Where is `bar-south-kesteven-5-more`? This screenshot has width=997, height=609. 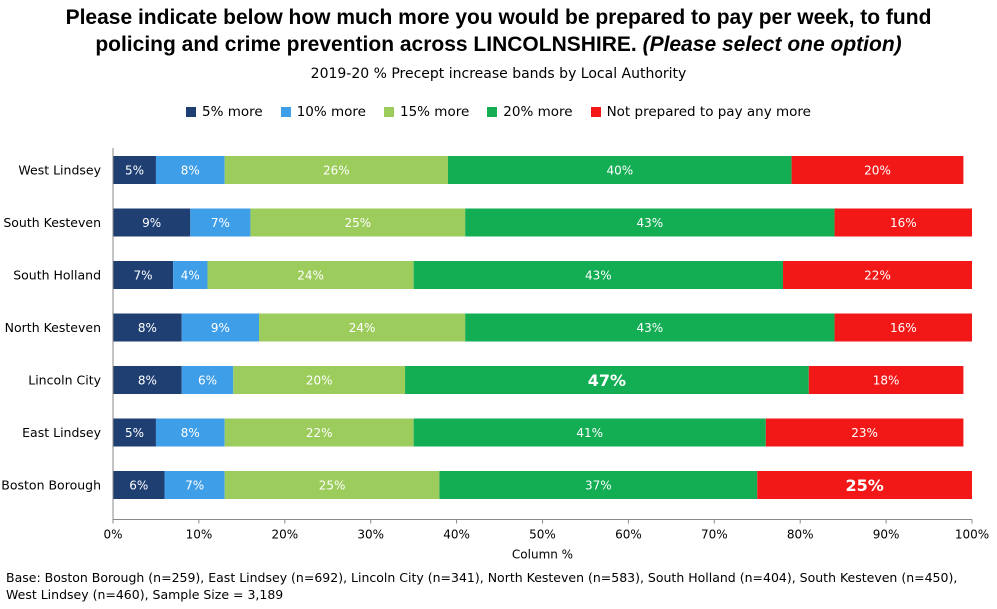
bar-south-kesteven-5-more is located at coordinates (152, 222).